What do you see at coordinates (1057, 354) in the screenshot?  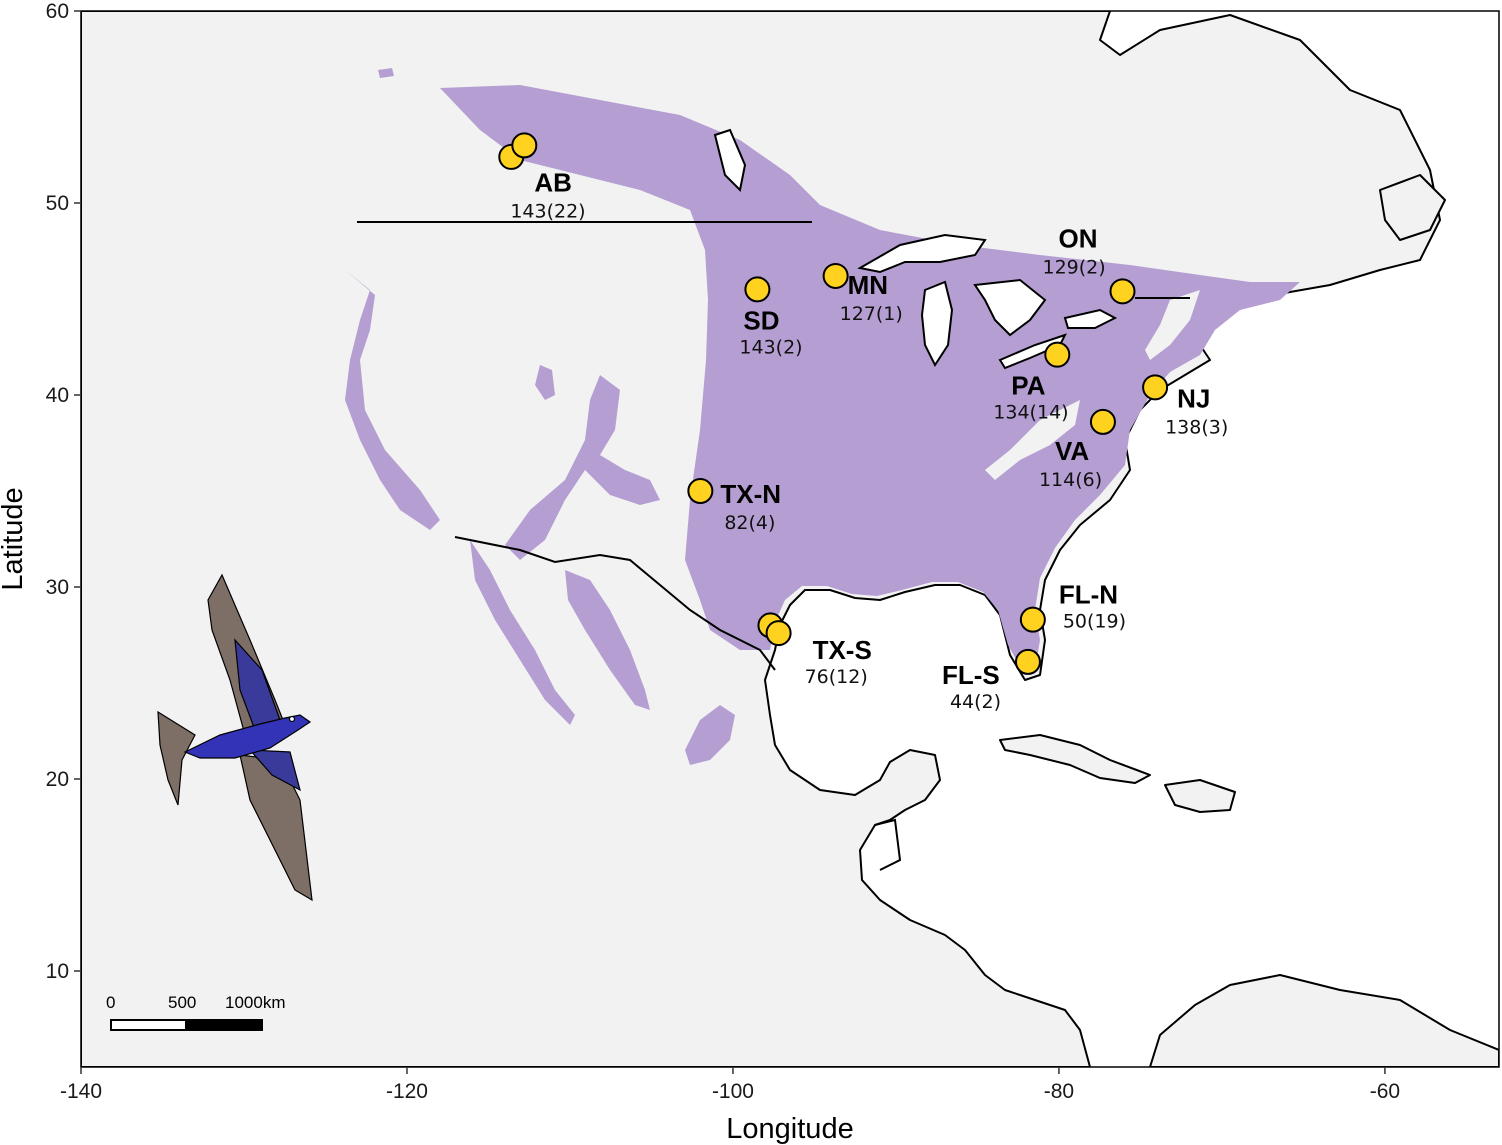 I see `site-point-pa` at bounding box center [1057, 354].